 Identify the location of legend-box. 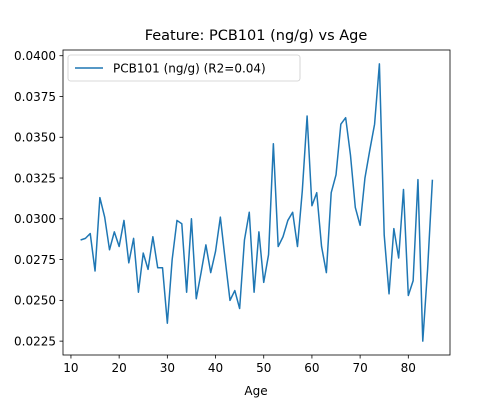
(184, 68).